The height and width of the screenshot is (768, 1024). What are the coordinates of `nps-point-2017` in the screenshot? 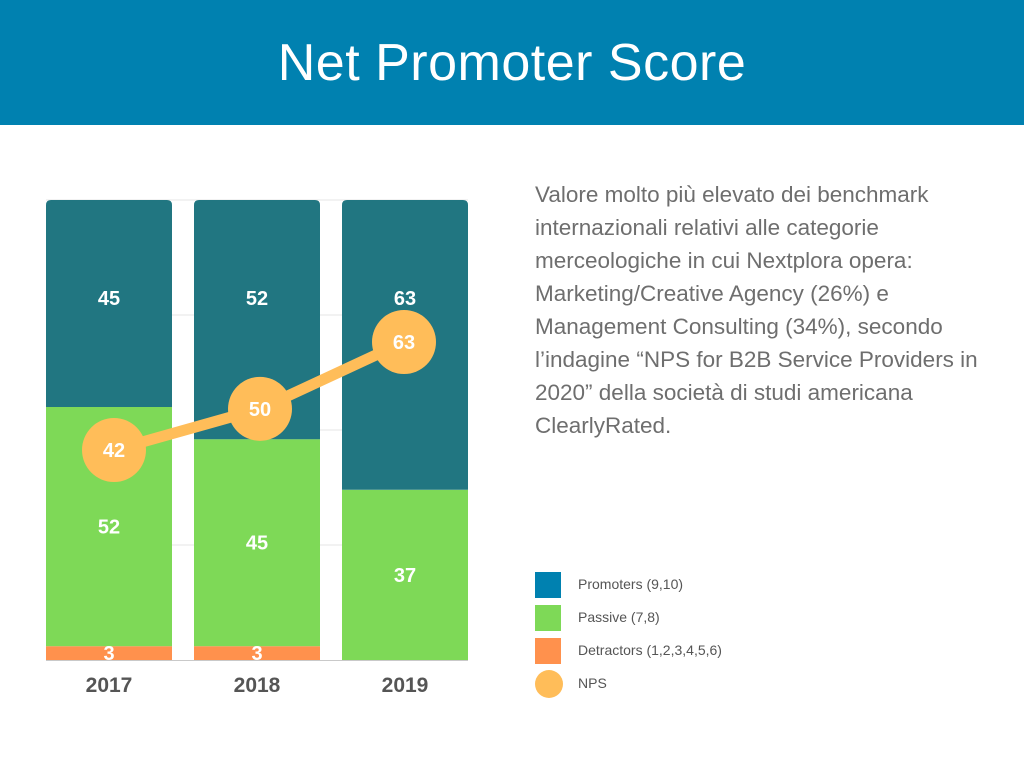 It's located at (114, 450).